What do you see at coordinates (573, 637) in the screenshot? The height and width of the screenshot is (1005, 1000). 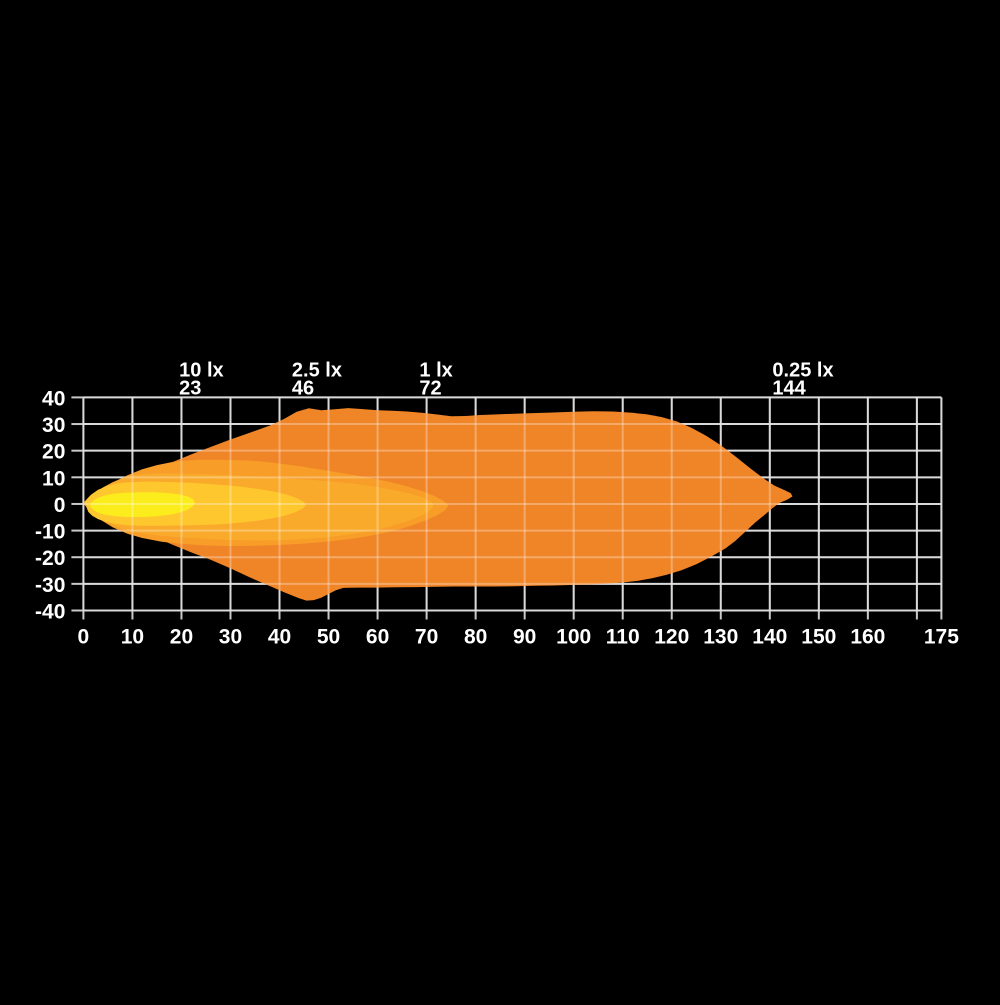 I see `x-tick-label: 100` at bounding box center [573, 637].